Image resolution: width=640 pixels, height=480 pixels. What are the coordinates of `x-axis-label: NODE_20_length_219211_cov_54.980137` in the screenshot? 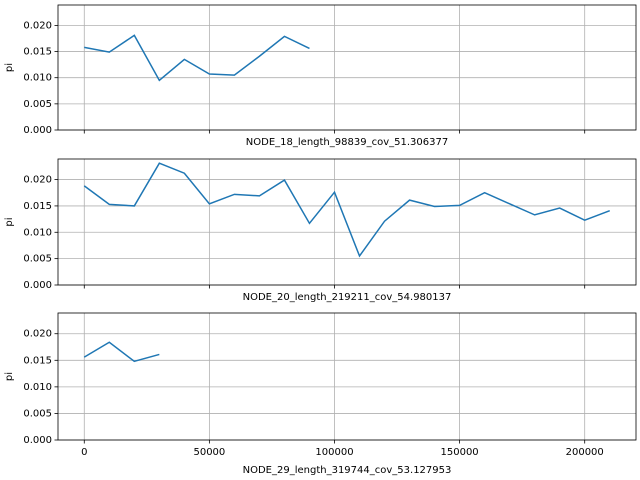 It's located at (347, 297).